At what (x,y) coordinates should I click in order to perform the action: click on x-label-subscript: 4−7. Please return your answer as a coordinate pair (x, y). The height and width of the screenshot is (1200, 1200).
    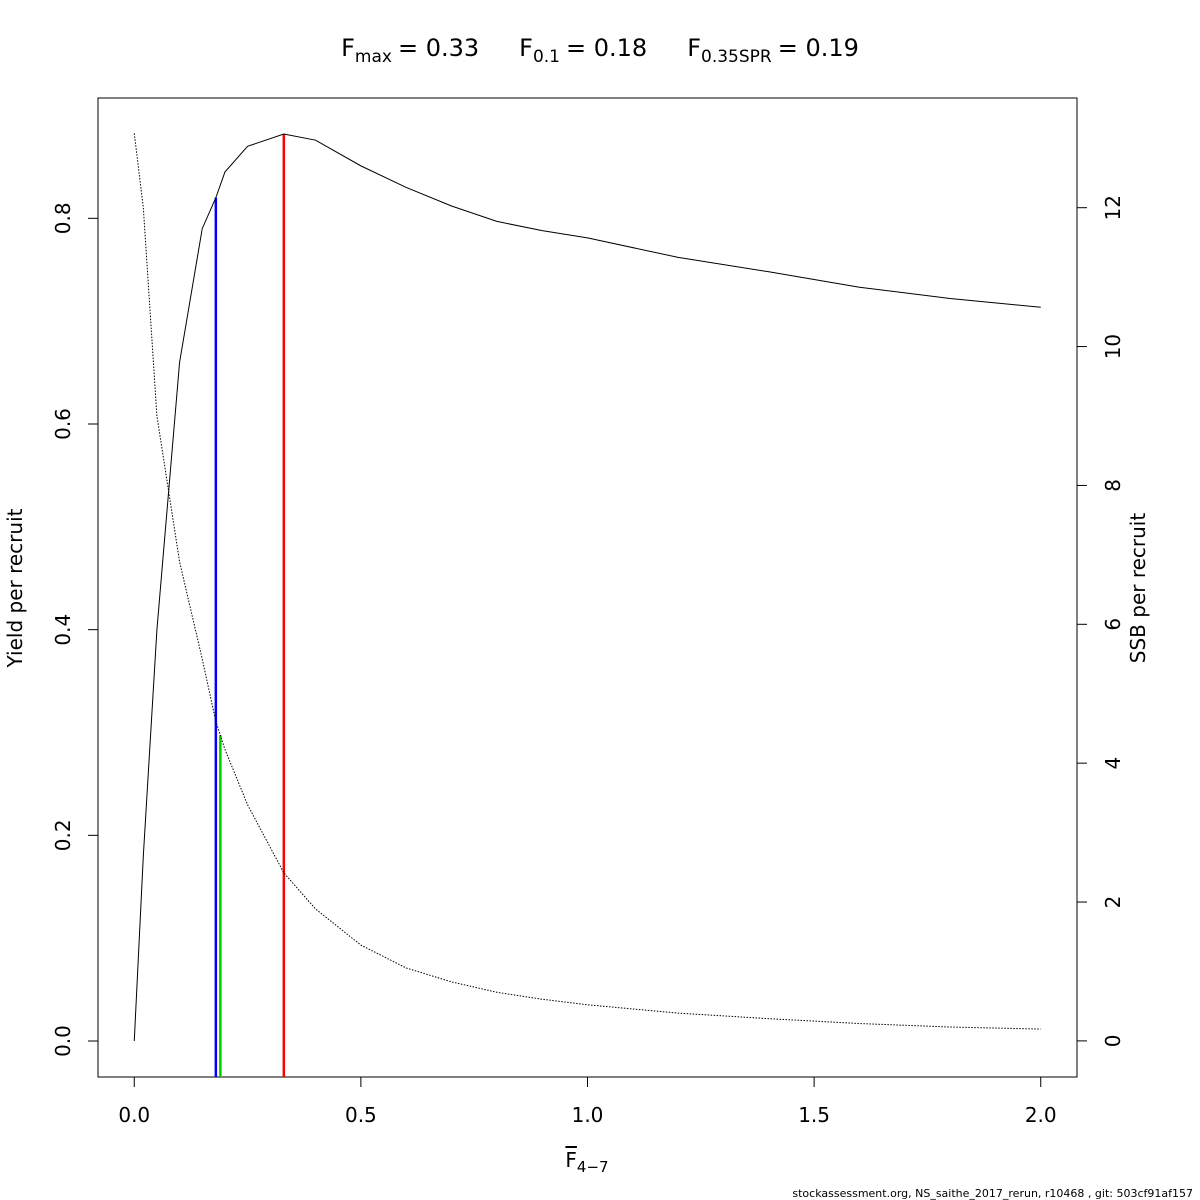
    Looking at the image, I should click on (593, 1167).